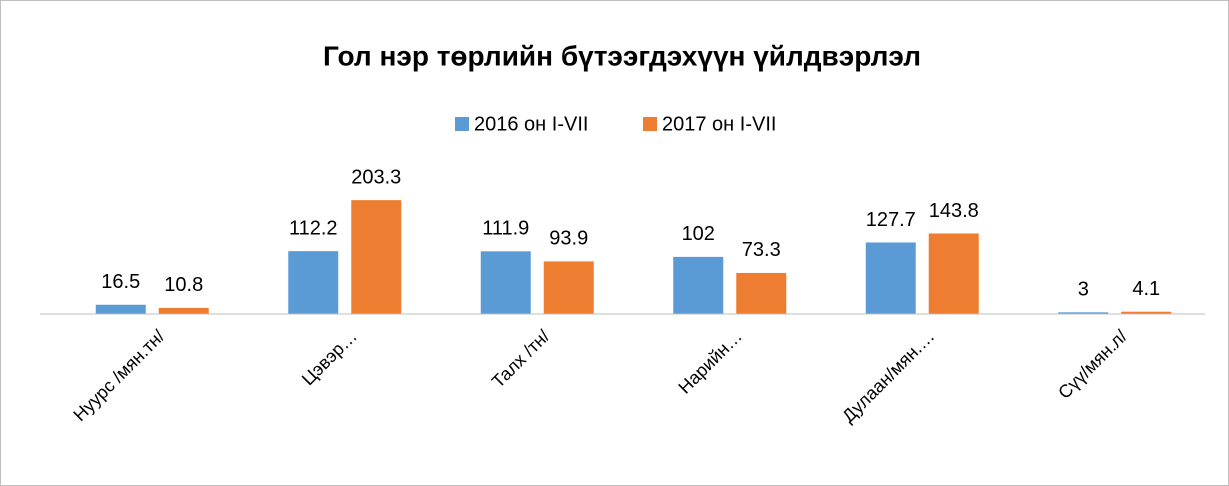 The image size is (1229, 486). Describe the element at coordinates (313, 228) in the screenshot. I see `data-label: 112.2` at that location.